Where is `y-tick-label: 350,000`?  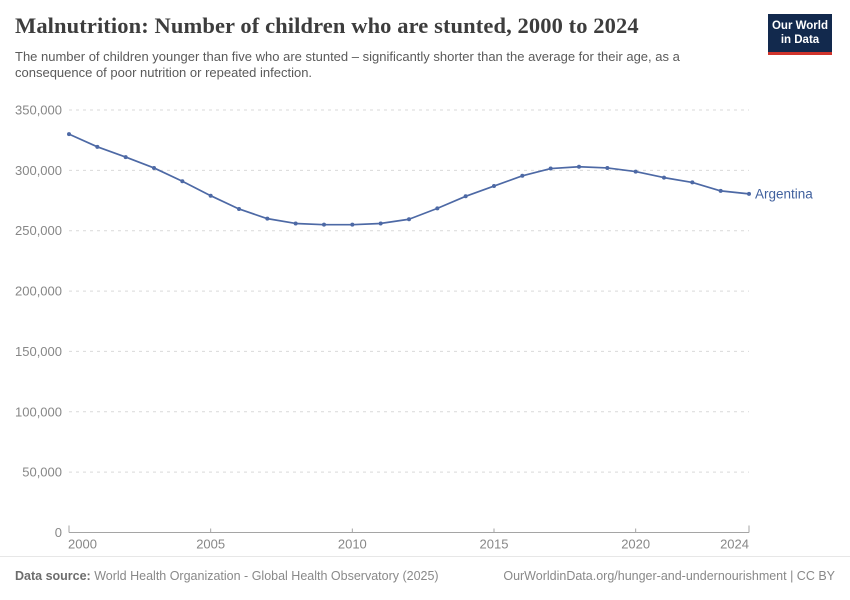
y-tick-label: 350,000 is located at coordinates (38, 110).